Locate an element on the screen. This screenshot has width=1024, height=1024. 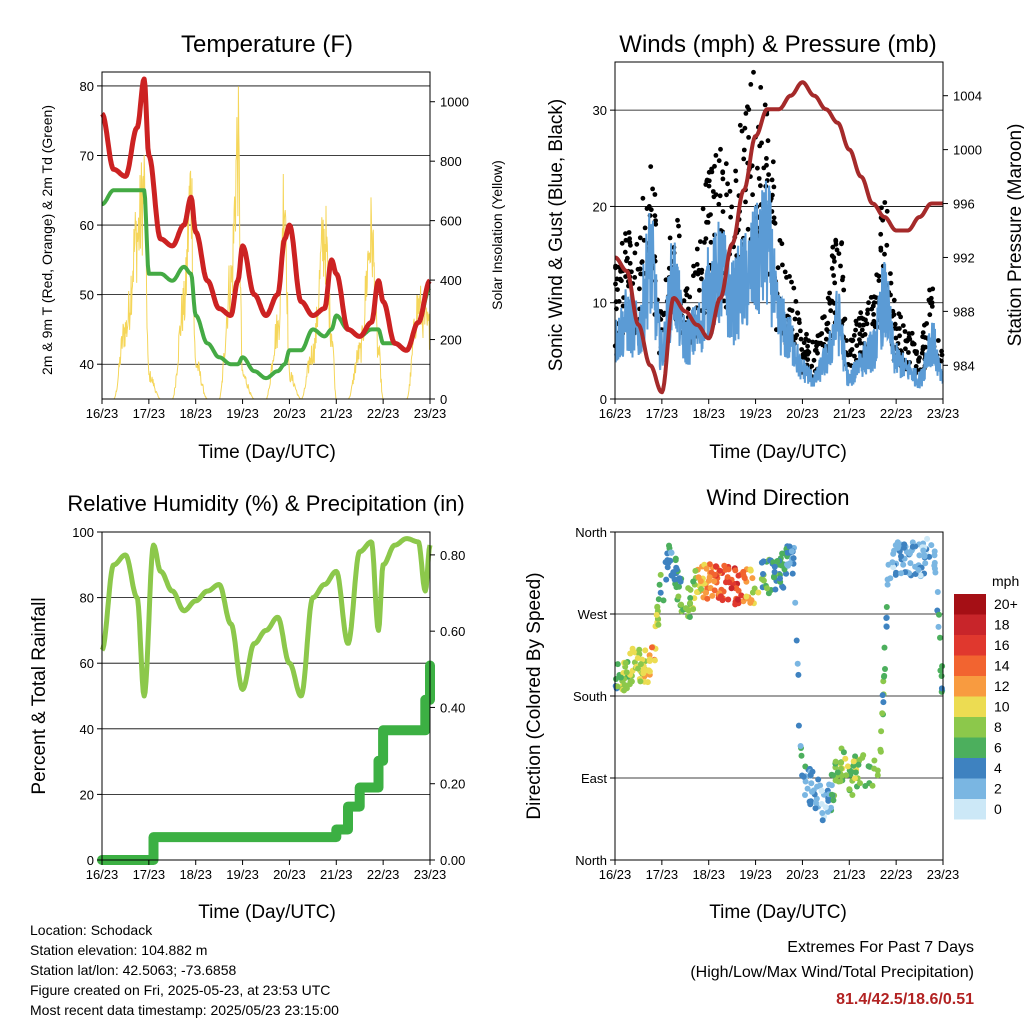
rh-right-y-tick-label: 0.60 is located at coordinates (452, 631).